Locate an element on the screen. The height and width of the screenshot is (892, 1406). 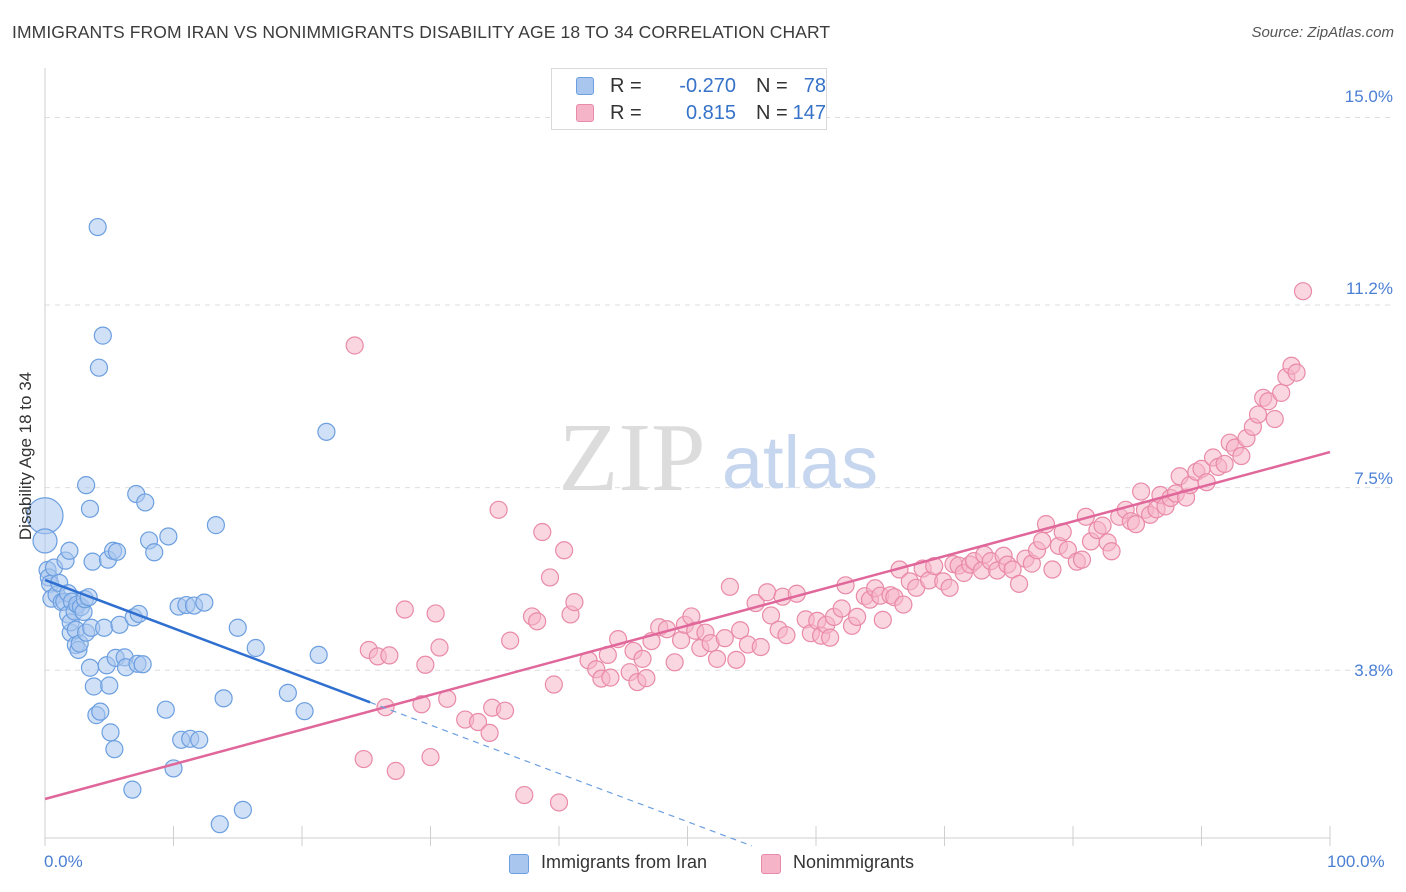
nonimmigrants-legend-swatch is located at coordinates (771, 864).